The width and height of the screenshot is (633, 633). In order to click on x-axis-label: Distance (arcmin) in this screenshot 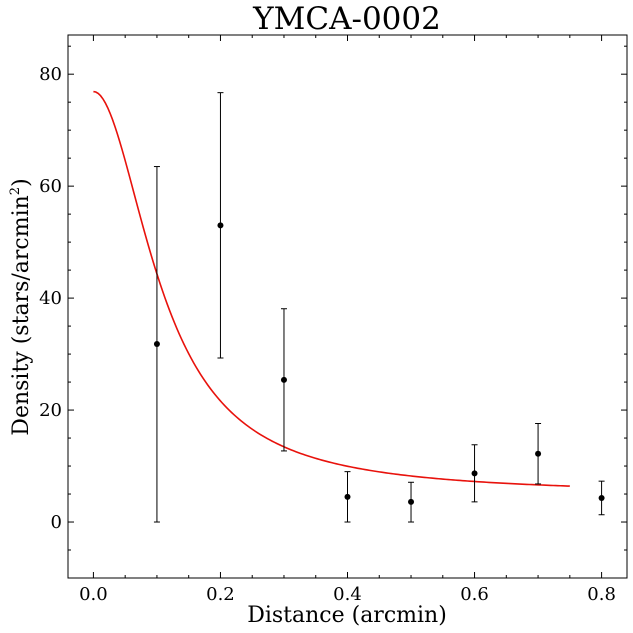, I will do `click(347, 615)`.